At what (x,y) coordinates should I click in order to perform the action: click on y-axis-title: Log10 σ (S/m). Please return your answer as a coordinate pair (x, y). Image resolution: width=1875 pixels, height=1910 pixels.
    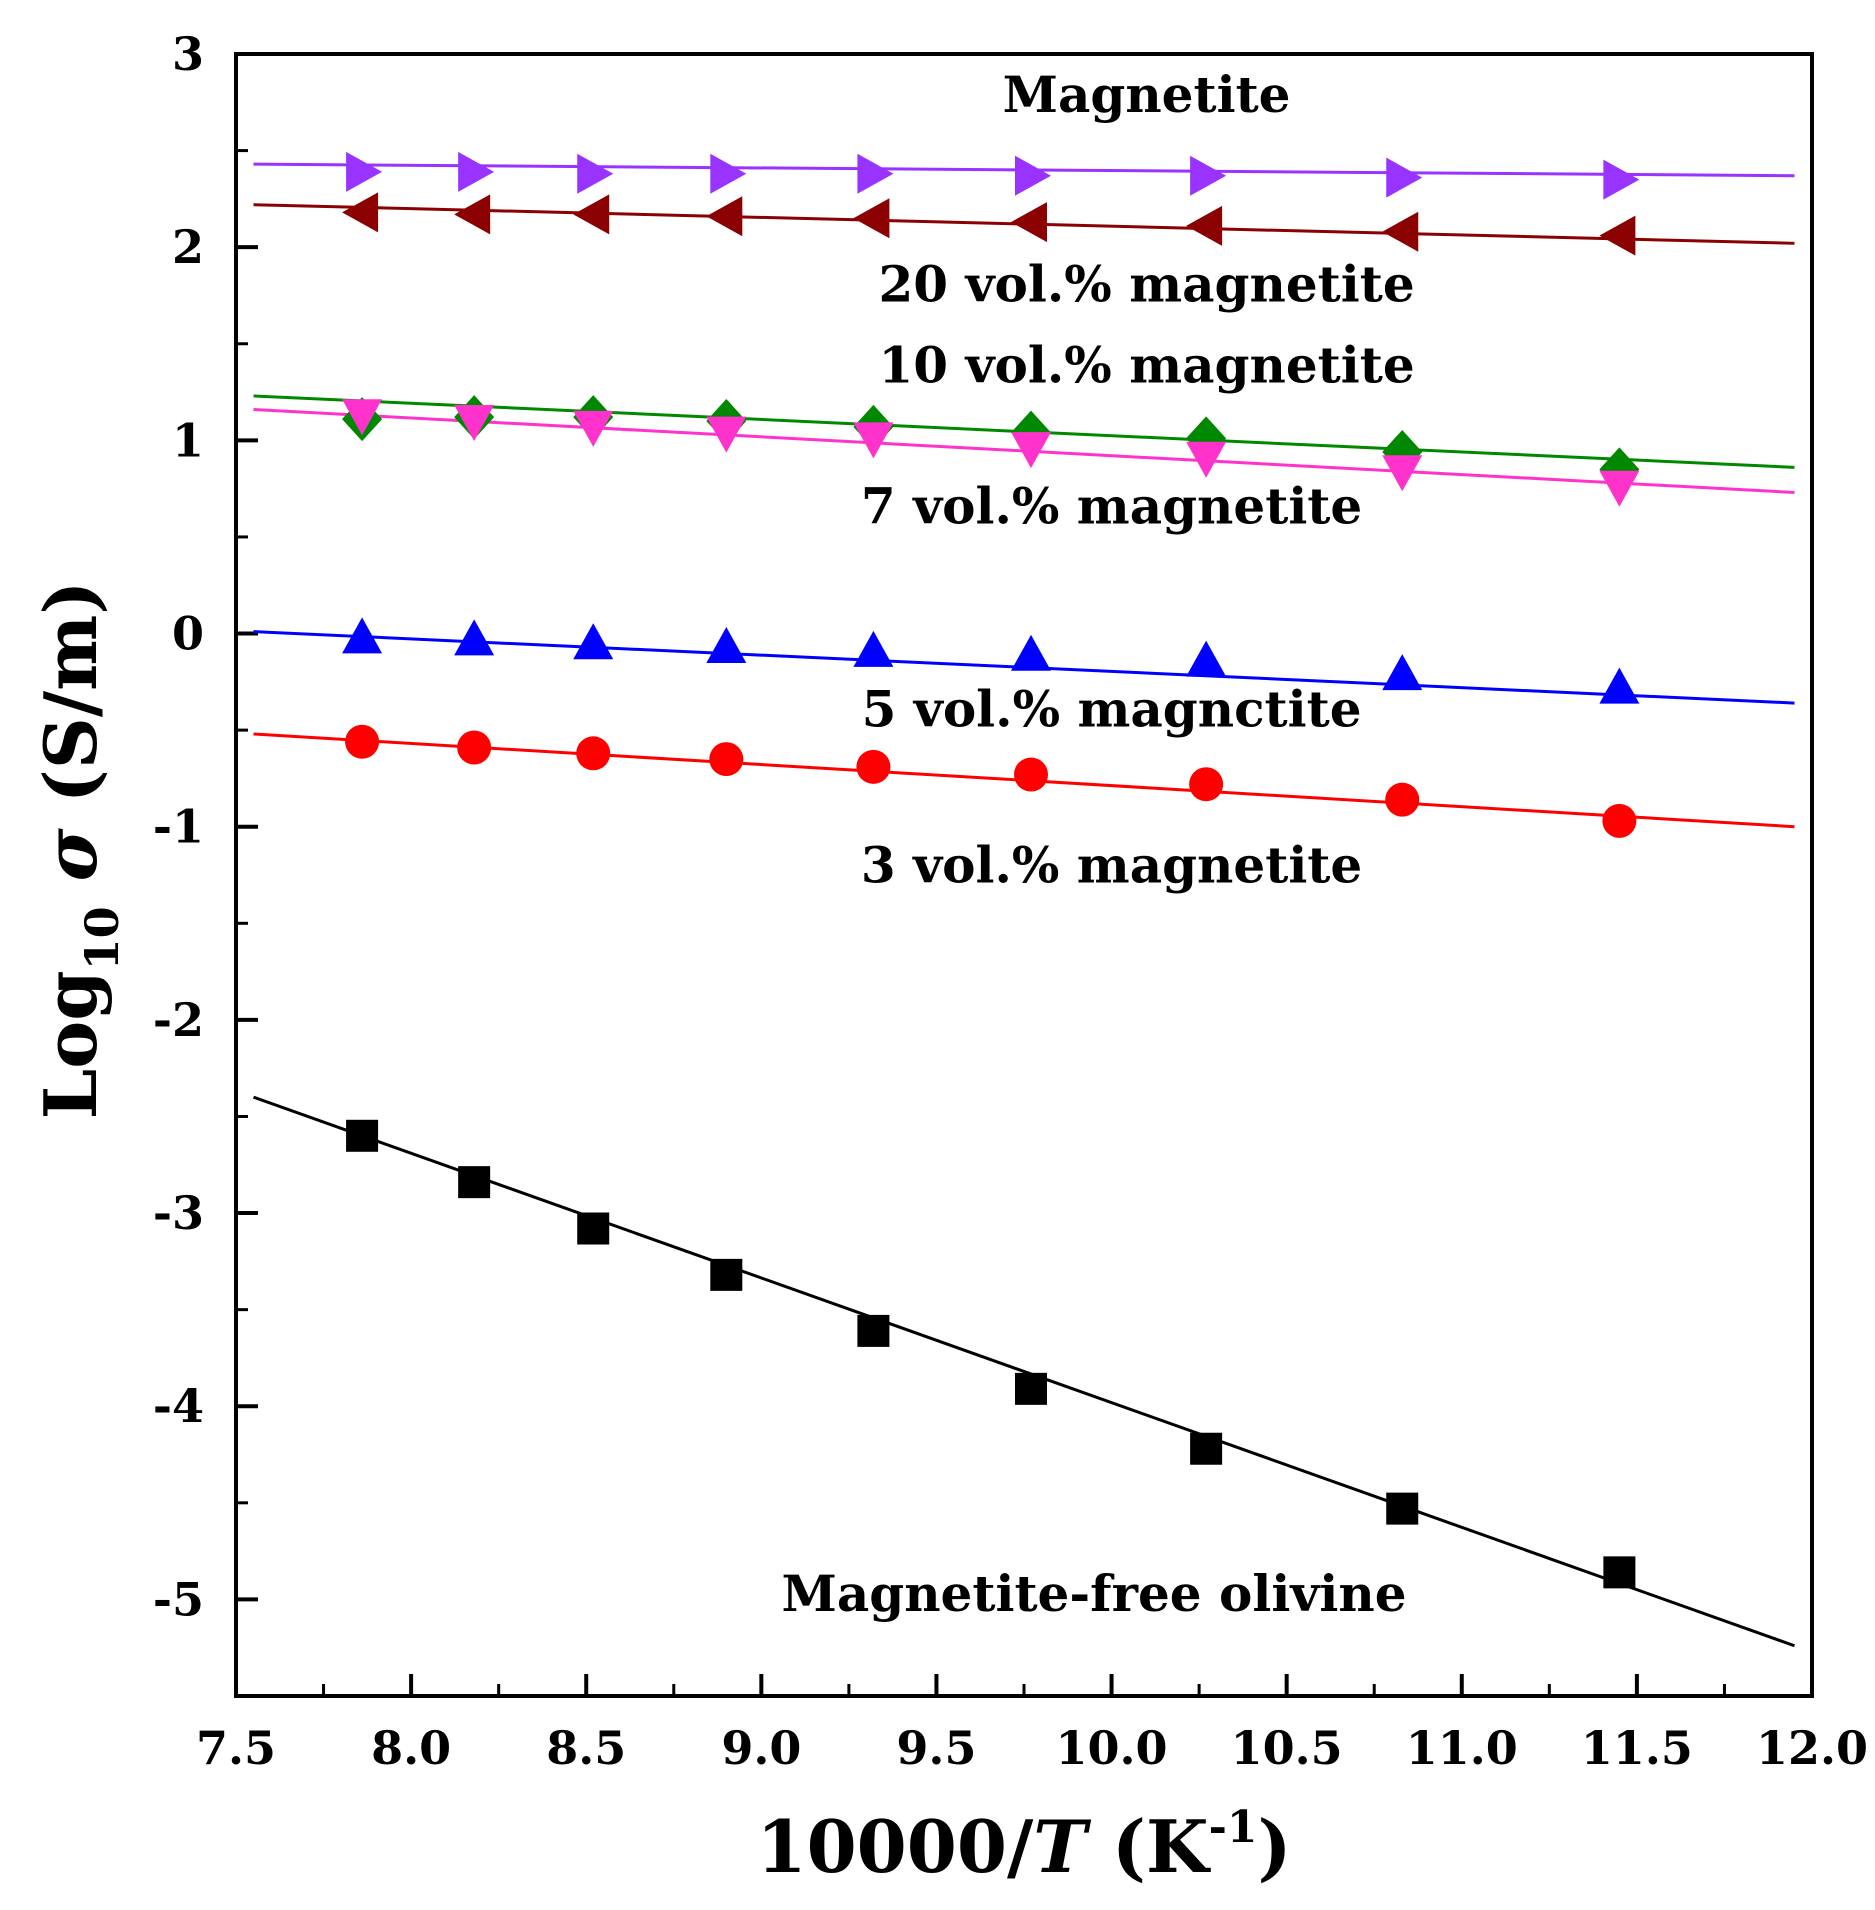
    Looking at the image, I should click on (78, 850).